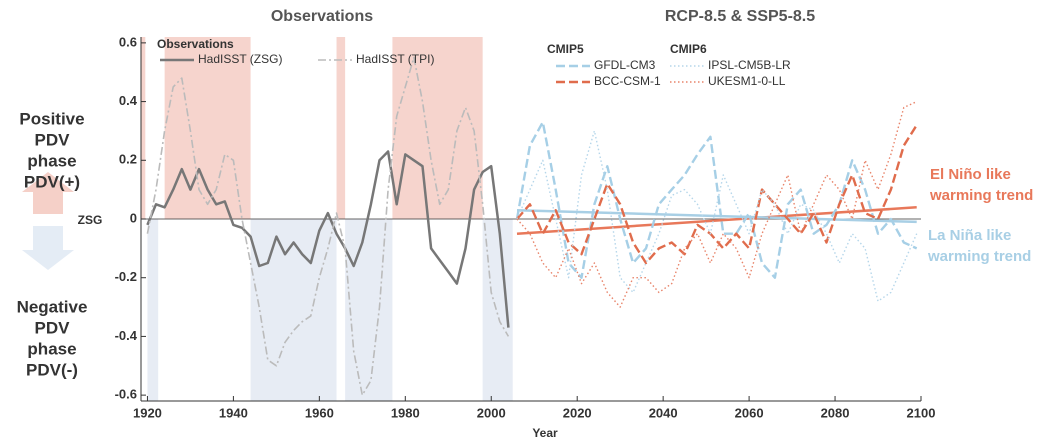 This screenshot has width=1062, height=448. I want to click on positive-arrow, so click(48, 193).